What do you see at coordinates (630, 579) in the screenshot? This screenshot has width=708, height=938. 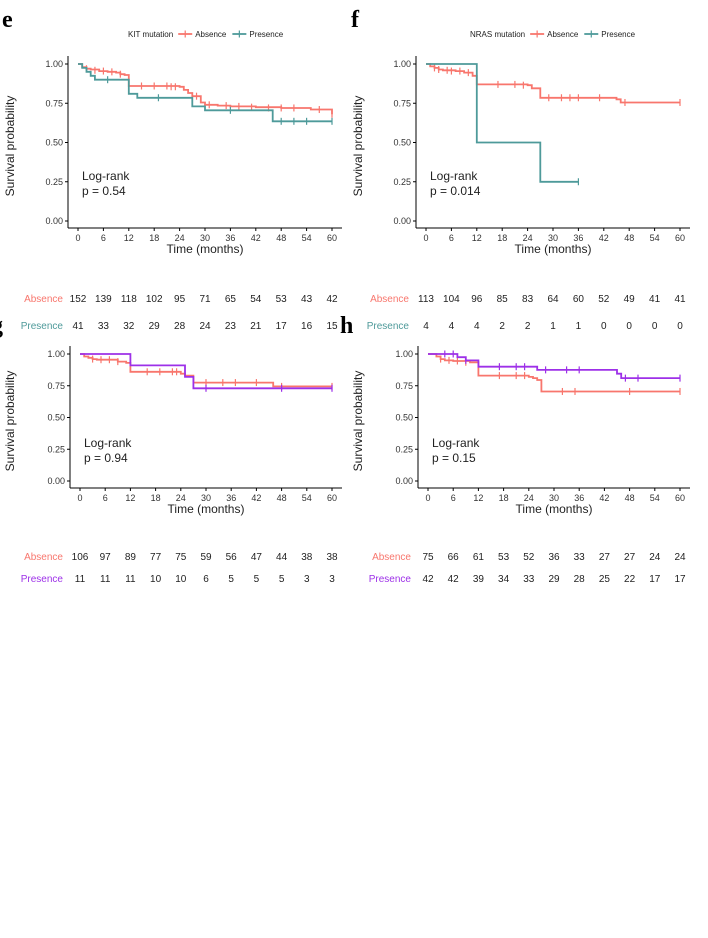 I see `risk-table-cell: 22` at bounding box center [630, 579].